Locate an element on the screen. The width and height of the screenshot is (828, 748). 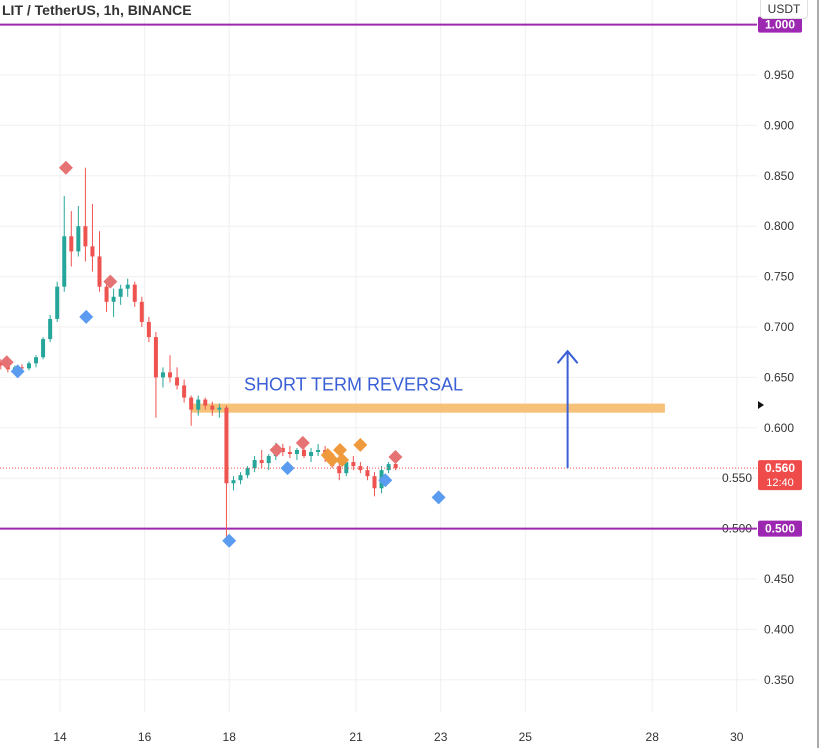
y-tick-label: 0.350 is located at coordinates (779, 680).